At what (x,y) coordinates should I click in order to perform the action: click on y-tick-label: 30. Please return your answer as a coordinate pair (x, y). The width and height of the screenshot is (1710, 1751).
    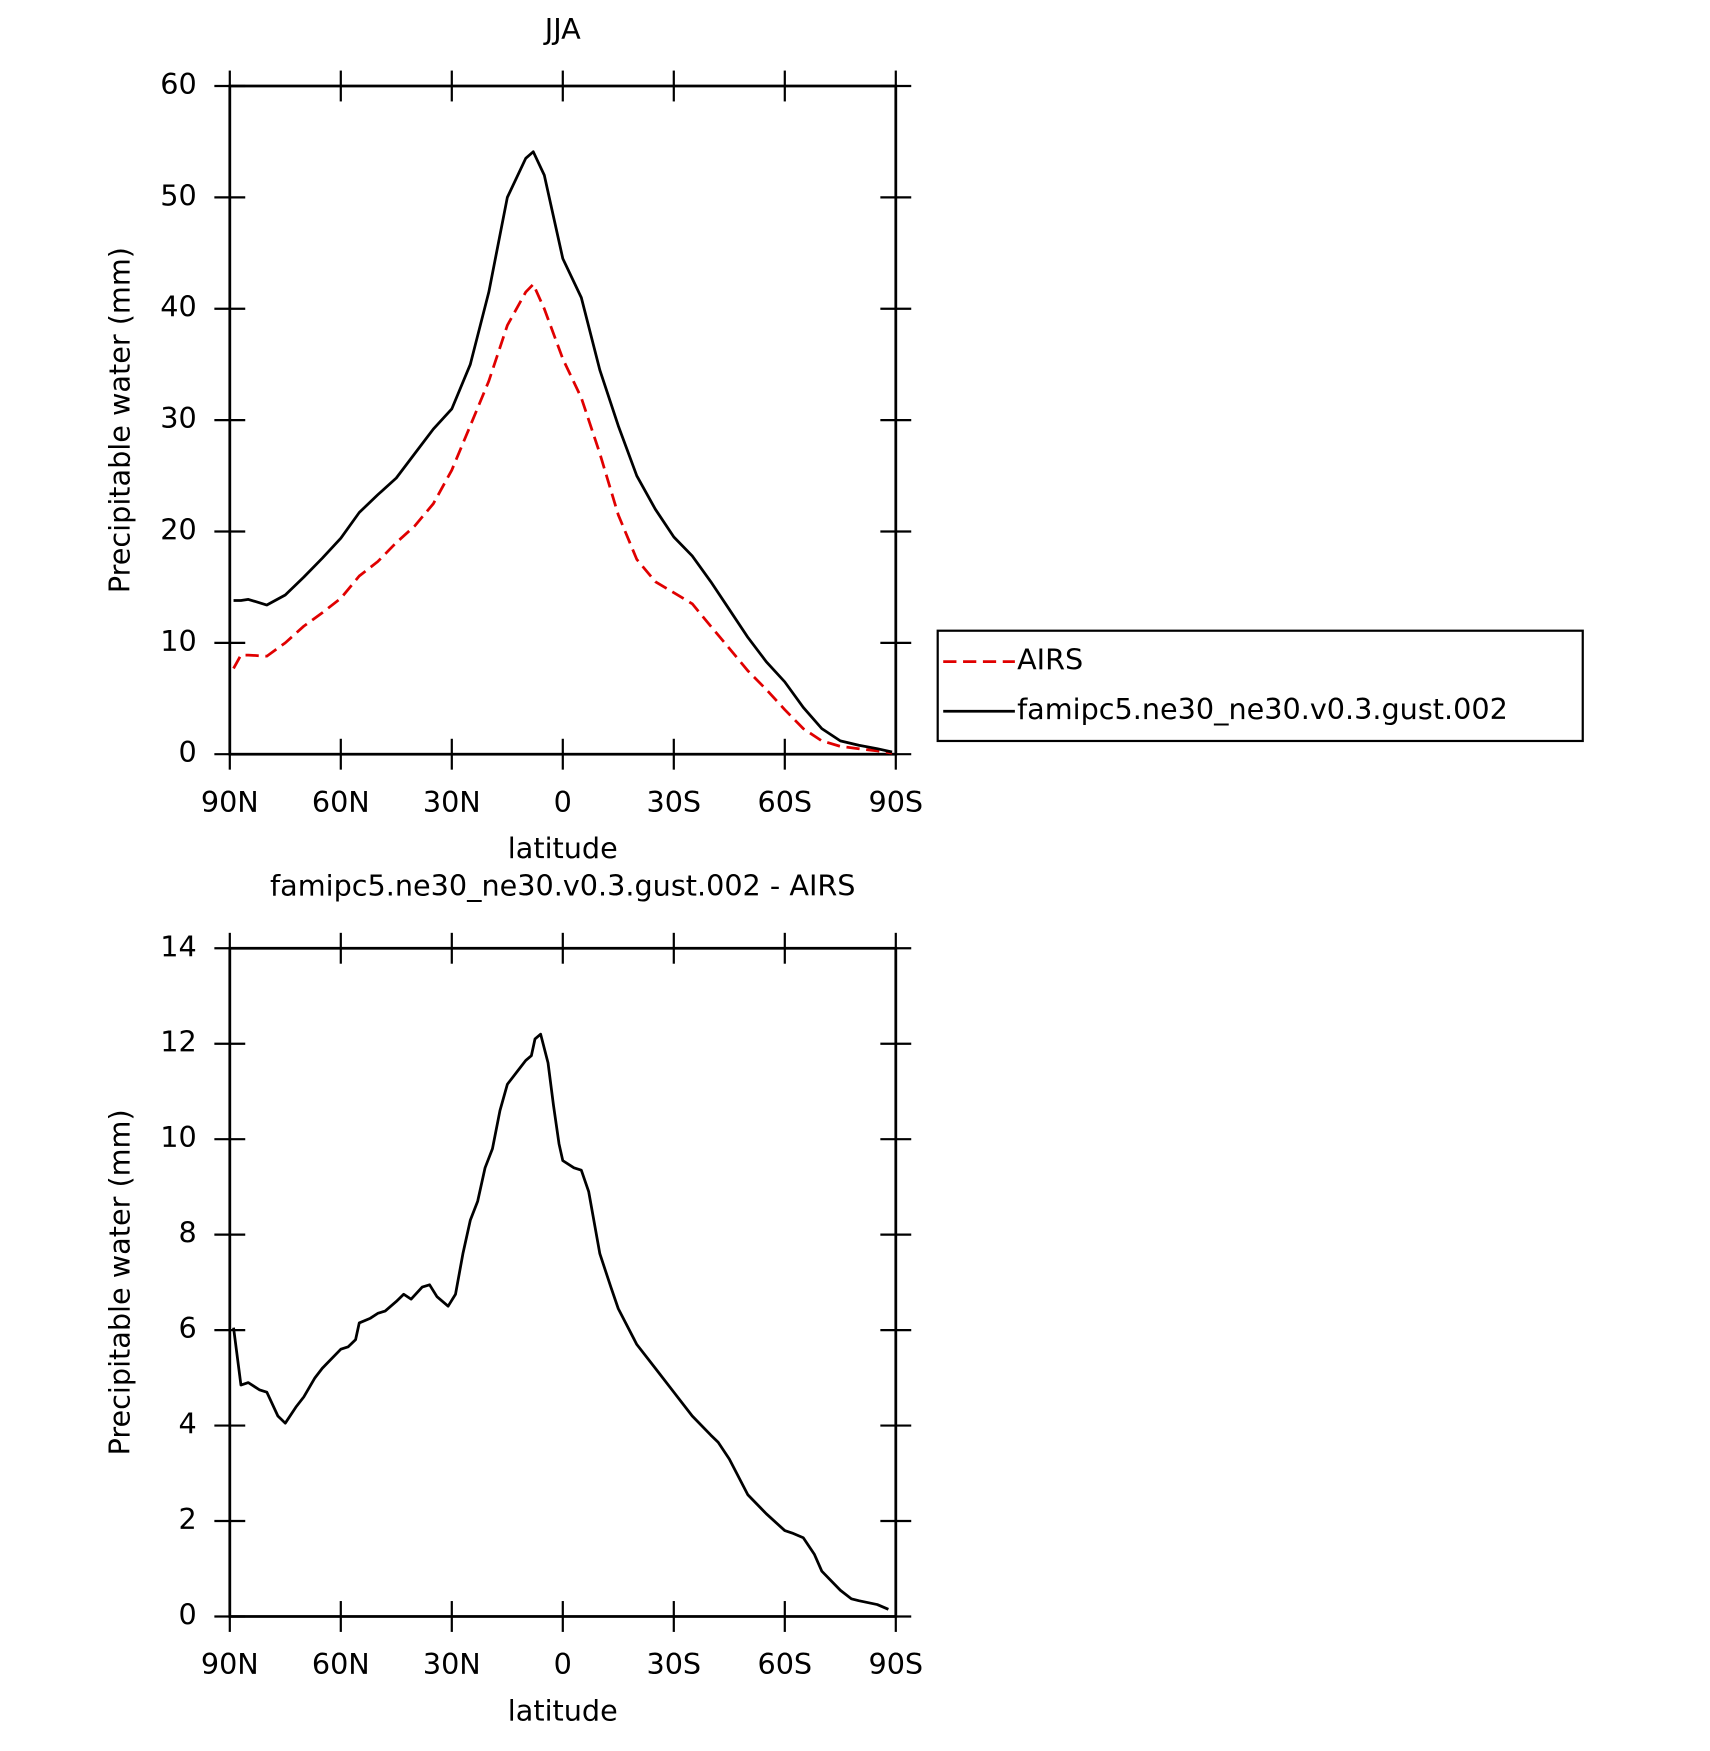
    Looking at the image, I should click on (178, 418).